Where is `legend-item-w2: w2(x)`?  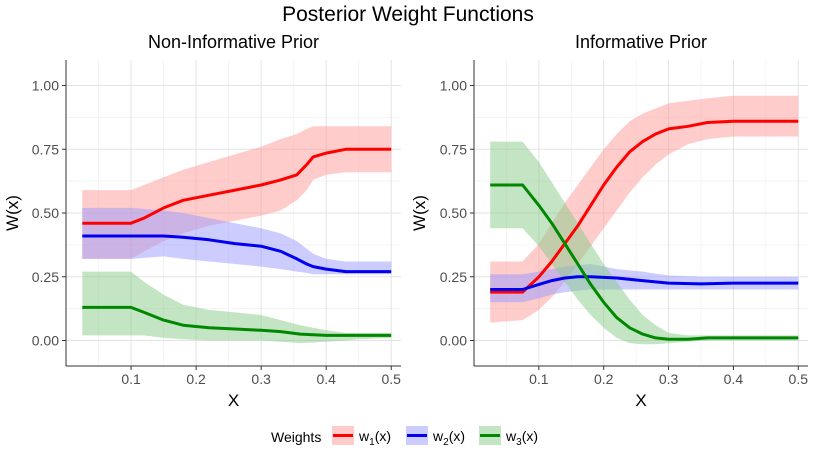 legend-item-w2: w2(x) is located at coordinates (435, 437).